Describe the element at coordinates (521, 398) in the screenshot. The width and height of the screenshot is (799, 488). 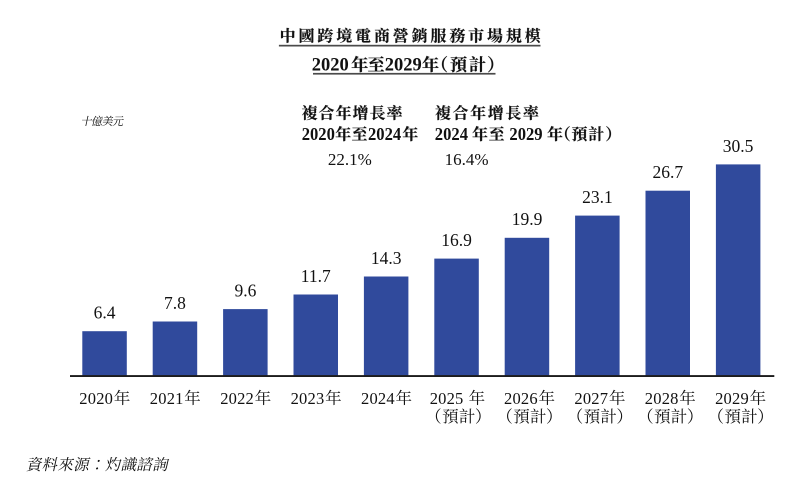
I see `svg-text: 2026` at that location.